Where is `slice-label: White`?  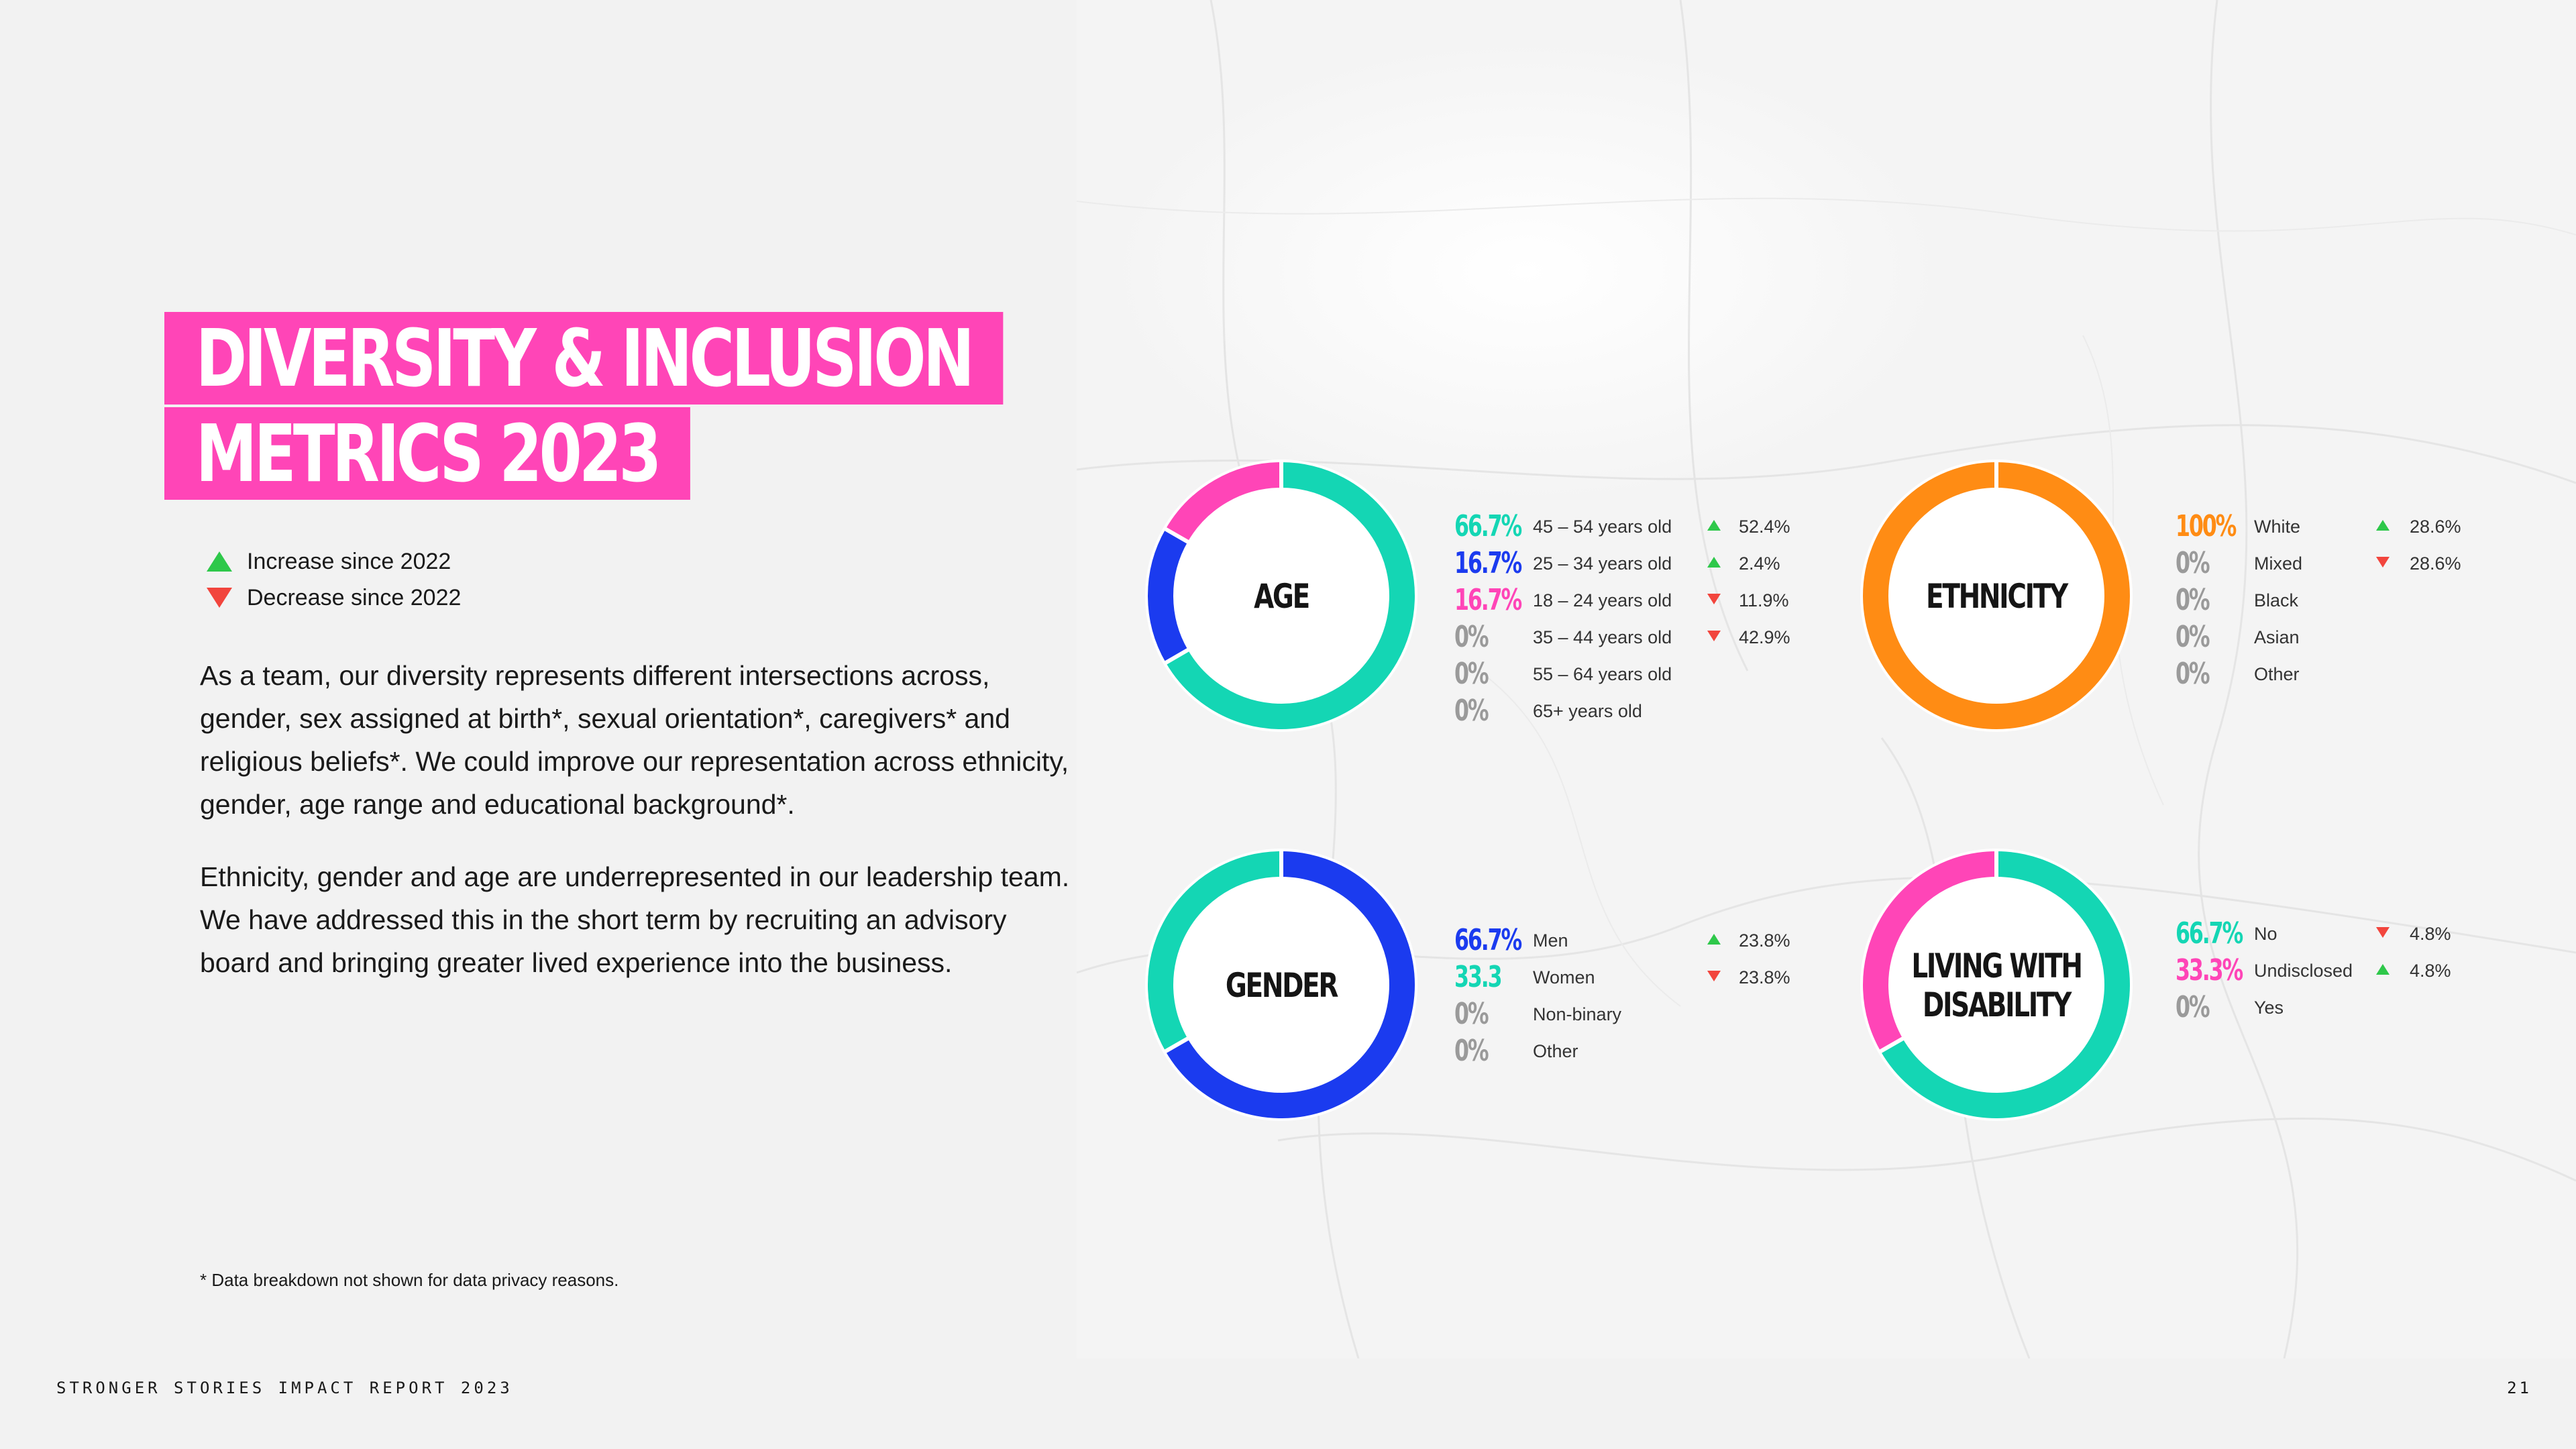 slice-label: White is located at coordinates (2277, 527).